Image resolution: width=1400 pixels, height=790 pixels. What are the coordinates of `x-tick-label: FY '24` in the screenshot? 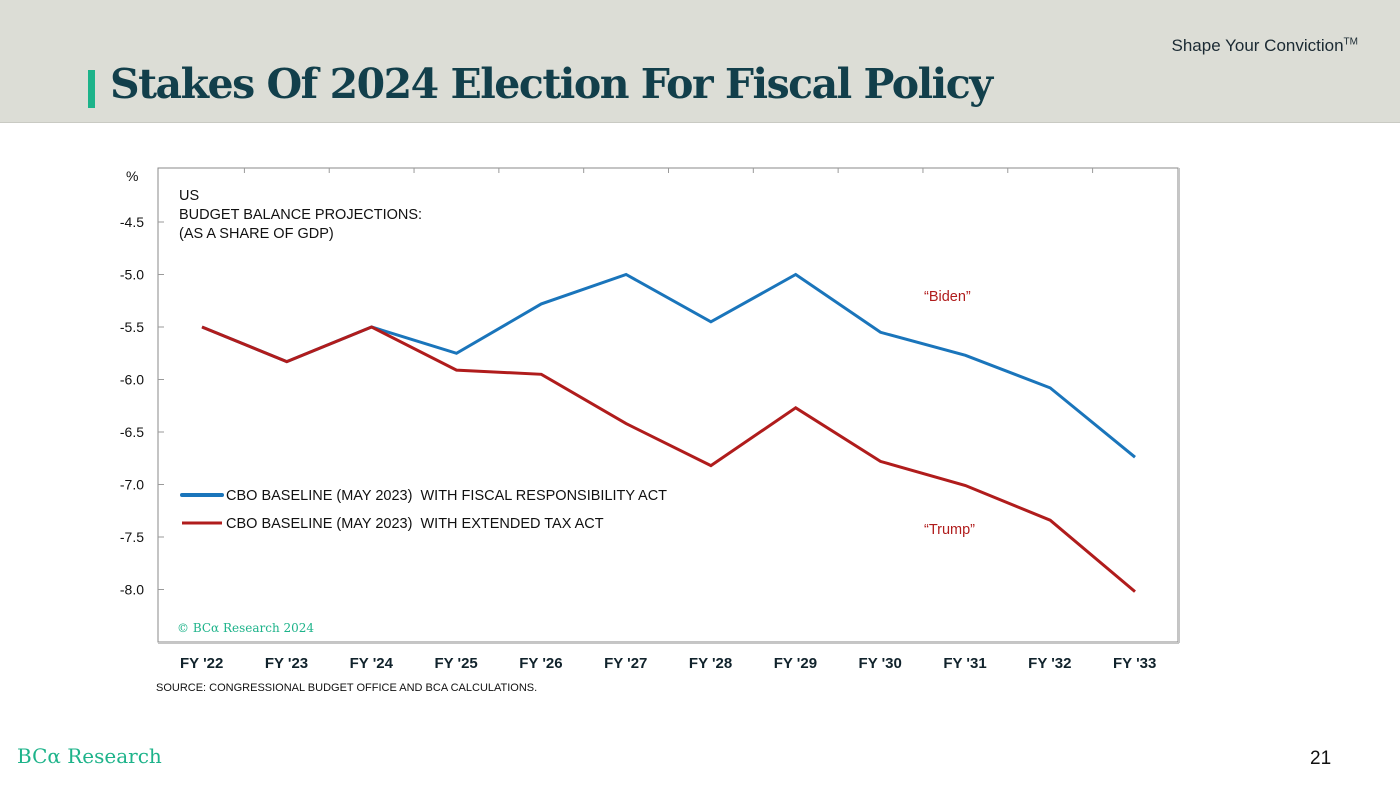 It's located at (372, 663).